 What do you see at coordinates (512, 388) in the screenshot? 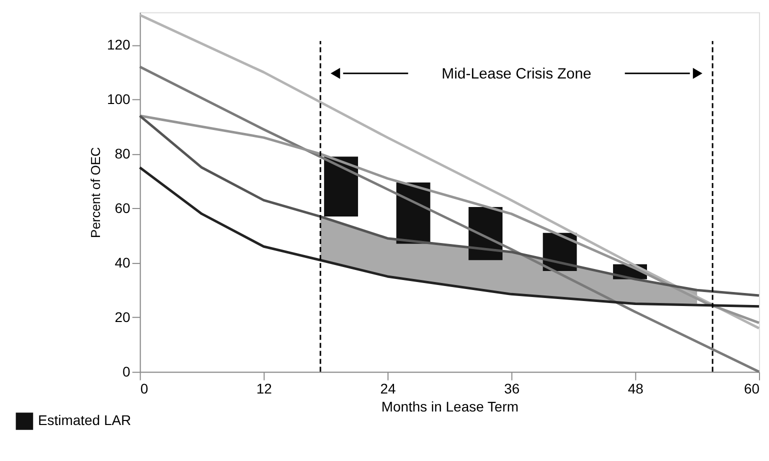
I see `x-tick-label: 36` at bounding box center [512, 388].